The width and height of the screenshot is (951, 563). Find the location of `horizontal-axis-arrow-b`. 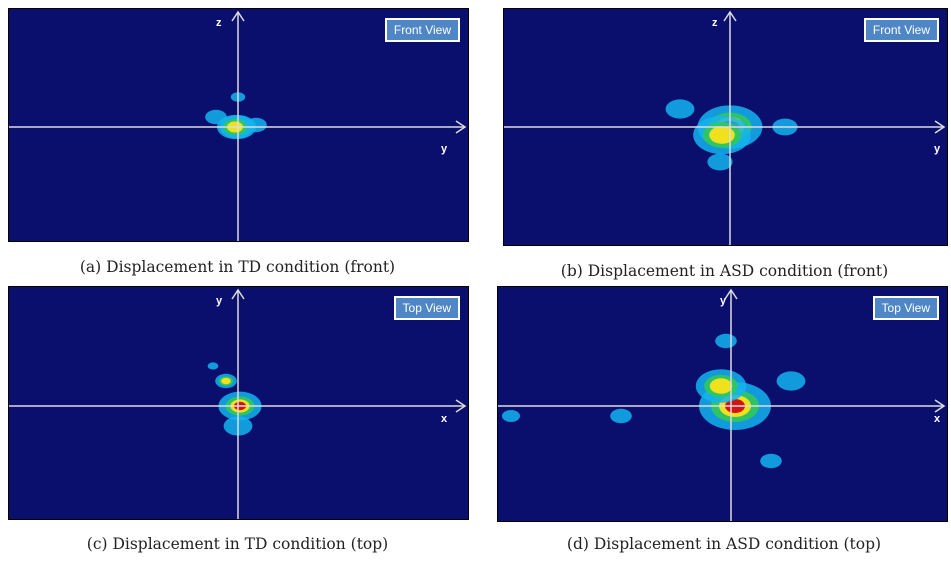

horizontal-axis-arrow-b is located at coordinates (940, 127).